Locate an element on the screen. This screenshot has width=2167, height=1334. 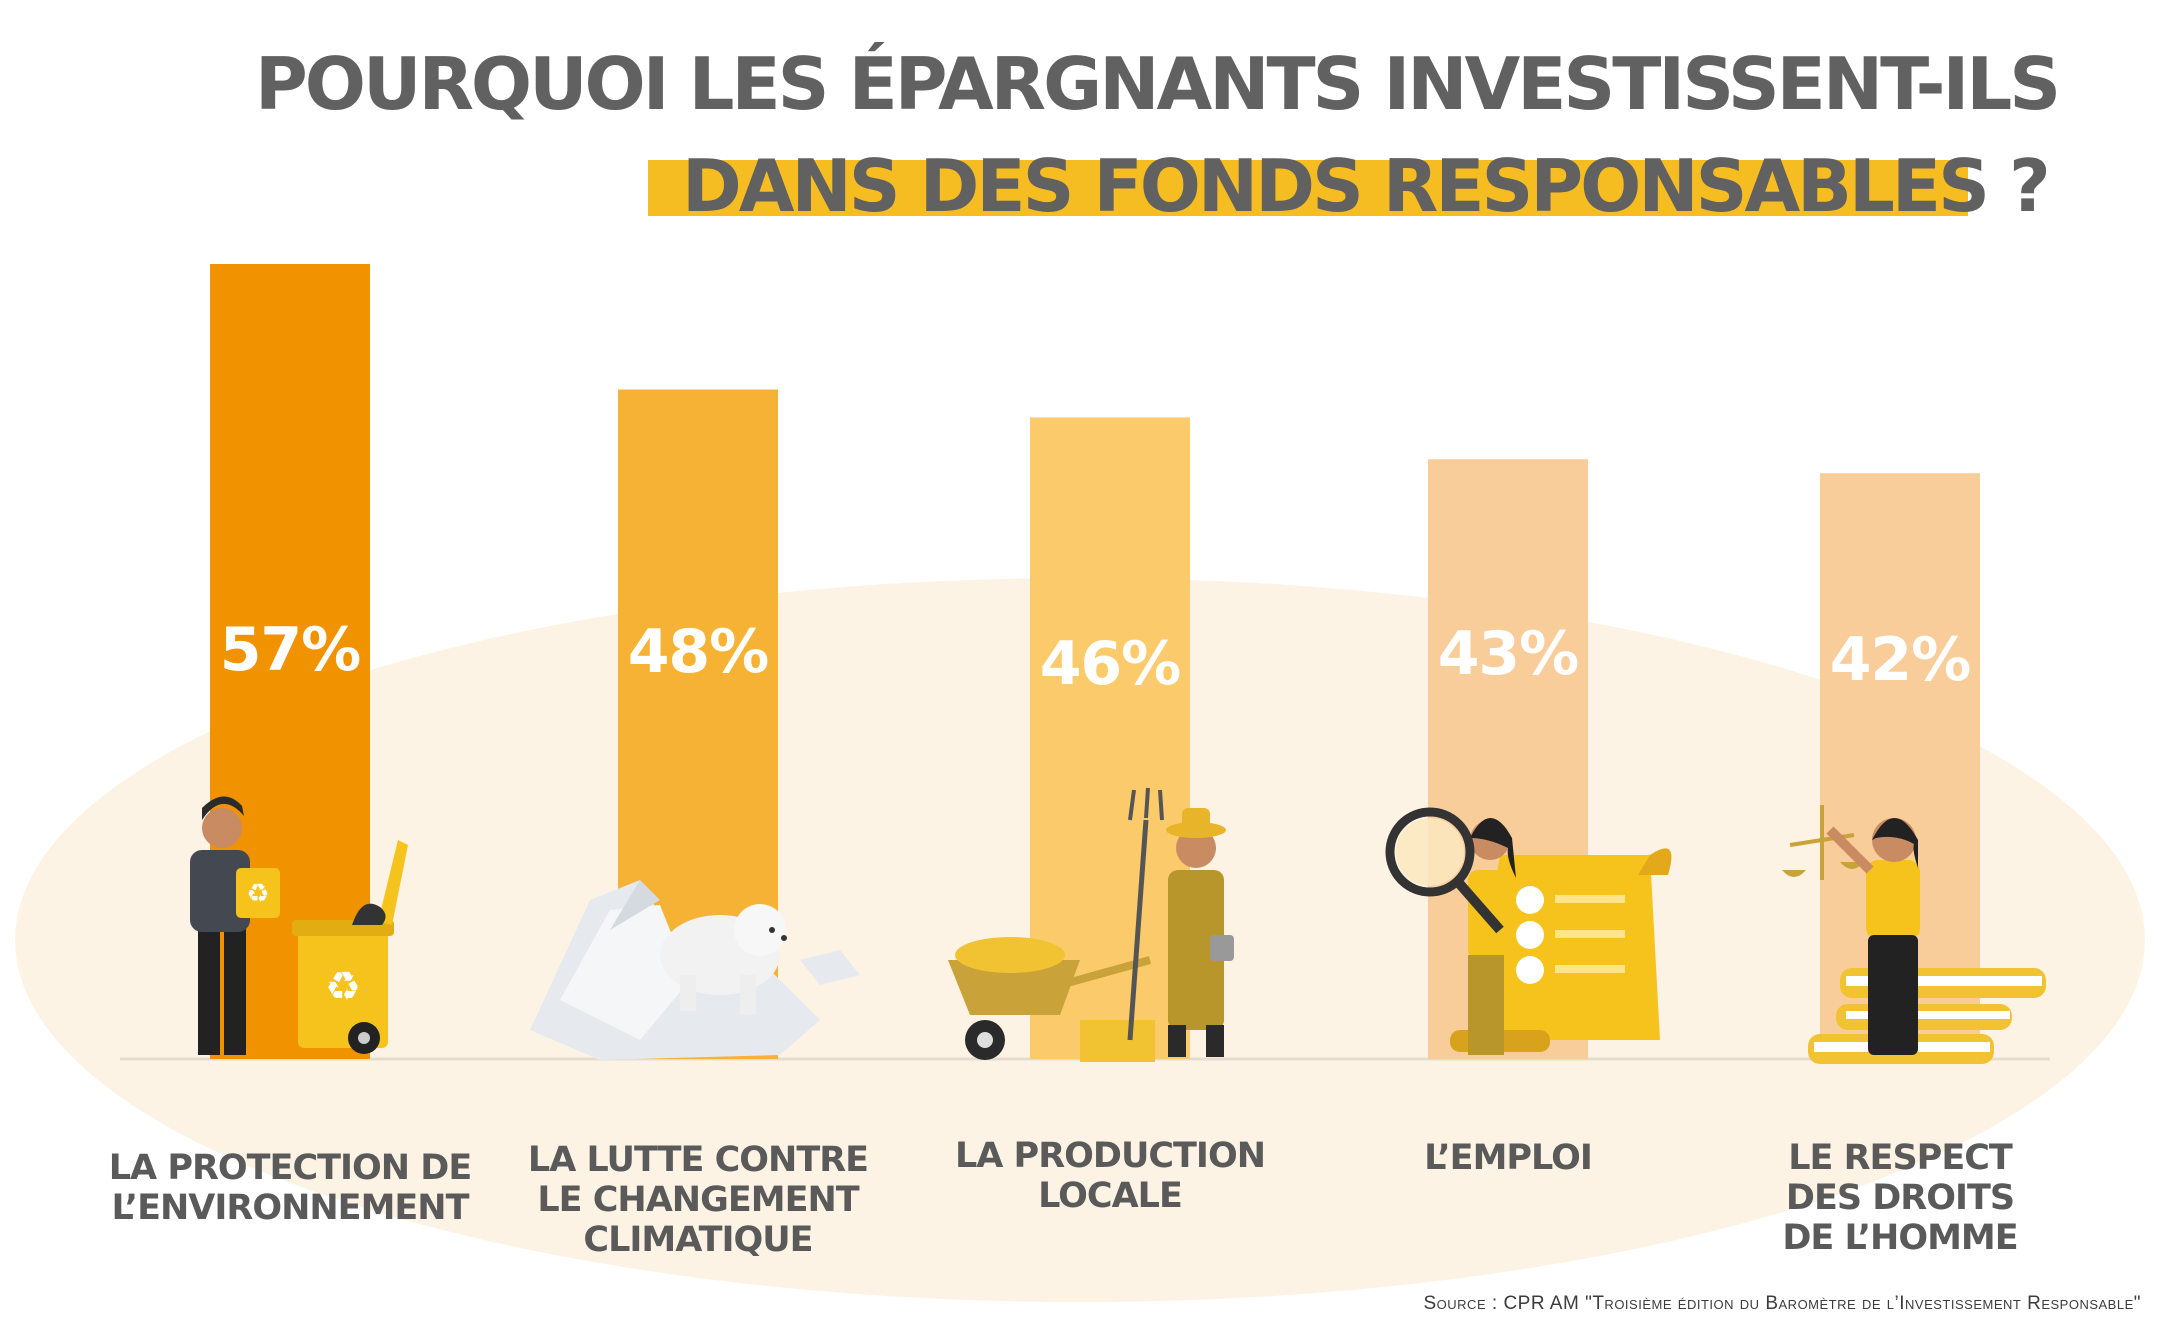
bar-value-label-2: 48% is located at coordinates (698, 652).